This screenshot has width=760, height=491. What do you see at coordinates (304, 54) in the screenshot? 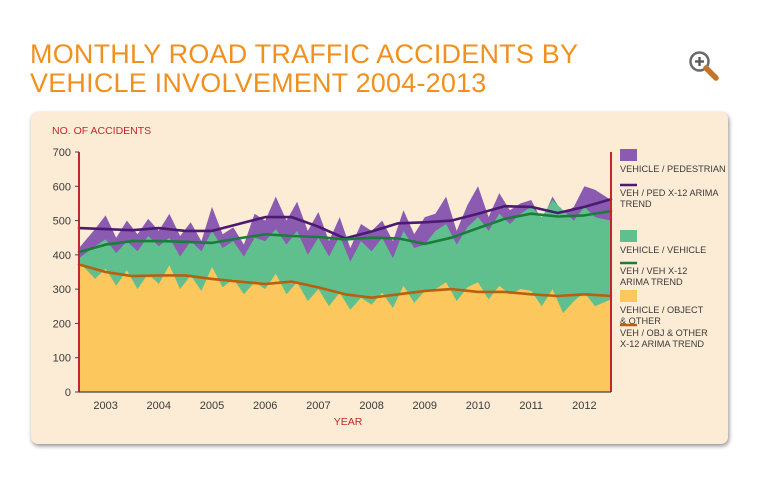
I see `chart-title-line-1: MONTHLY ROAD TRAFFIC ACCIDENTS BY` at bounding box center [304, 54].